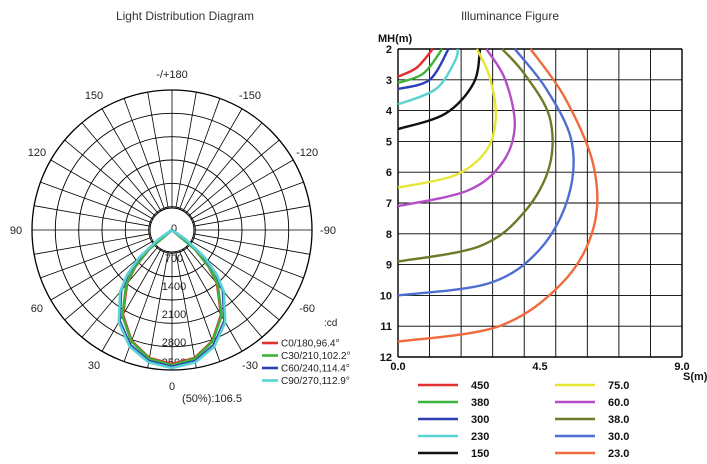 The height and width of the screenshot is (464, 707). I want to click on contour-legend-label: 300, so click(480, 420).